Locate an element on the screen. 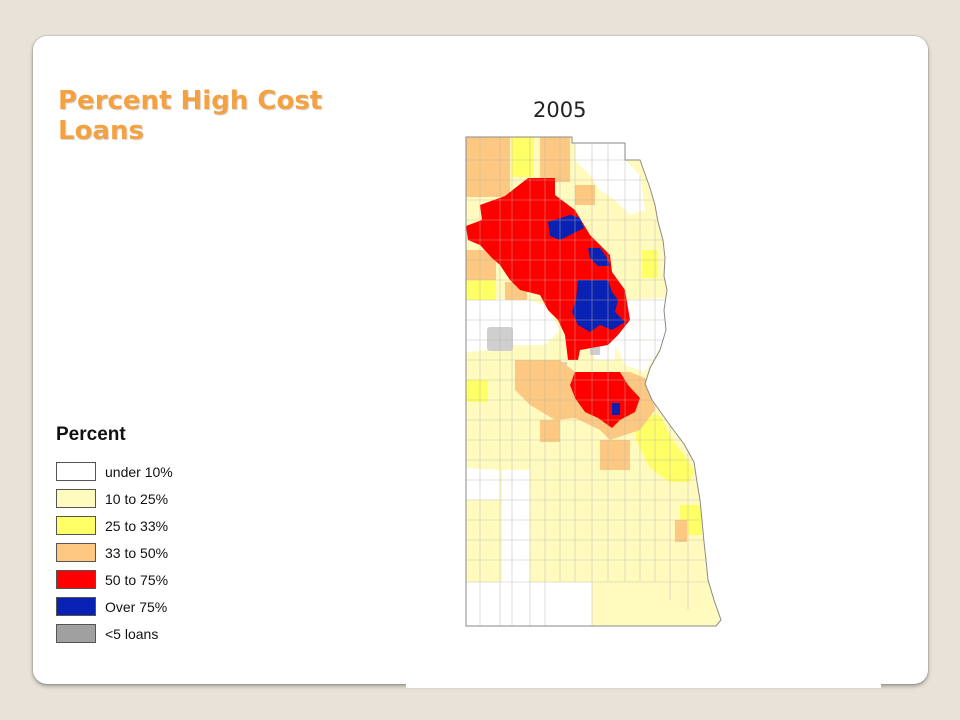 This screenshot has height=720, width=960. legend-item-25-to-33: 25 to 33% is located at coordinates (156, 525).